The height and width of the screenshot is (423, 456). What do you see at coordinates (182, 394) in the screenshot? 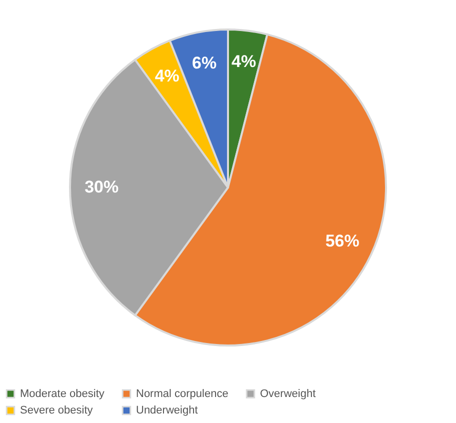
I see `legend-label: Normal corpulence` at bounding box center [182, 394].